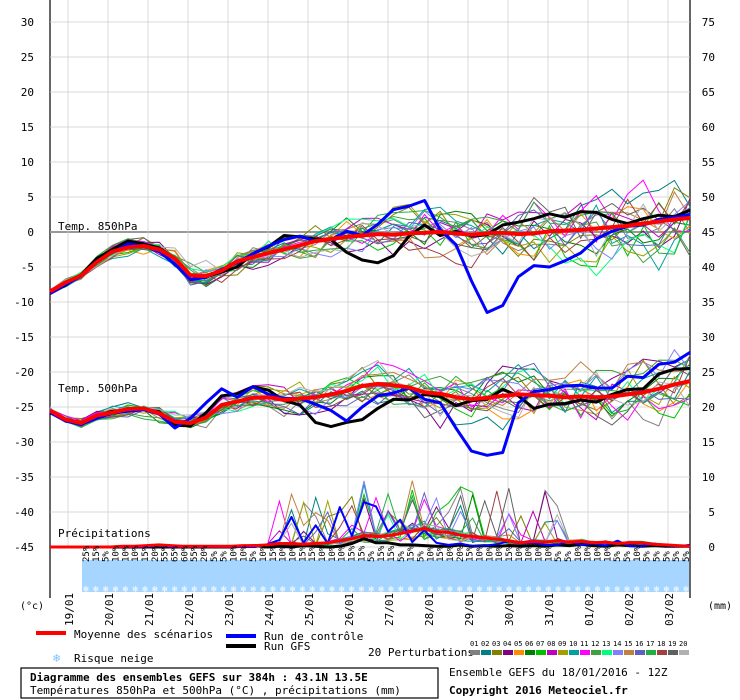 This screenshot has height=700, width=740. What do you see at coordinates (589, 609) in the screenshot?
I see `date-tick-label: 01/02` at bounding box center [589, 609].